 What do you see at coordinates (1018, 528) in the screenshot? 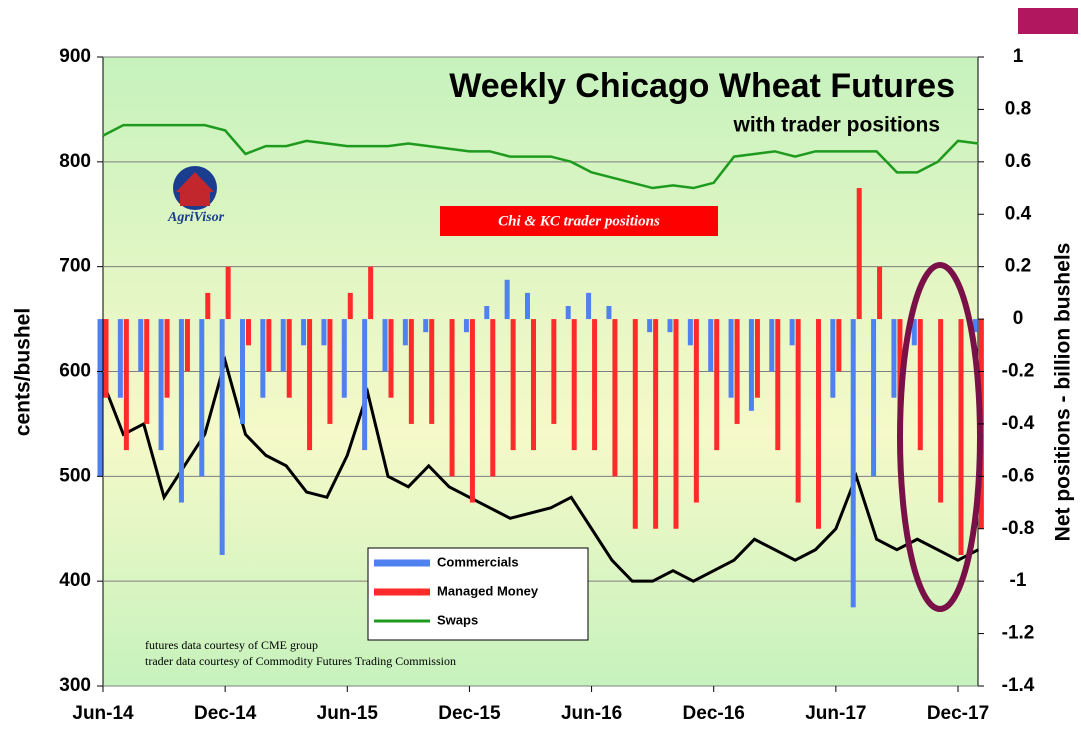
I see `y2-tick-label: -0.8` at bounding box center [1018, 528].